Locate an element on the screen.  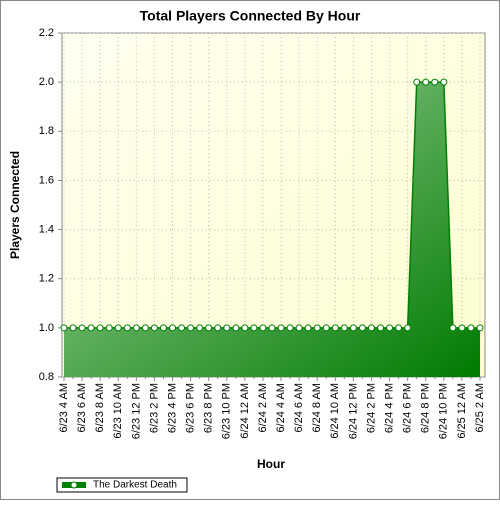
x-tick-label: 6/23 12 PM is located at coordinates (136, 411).